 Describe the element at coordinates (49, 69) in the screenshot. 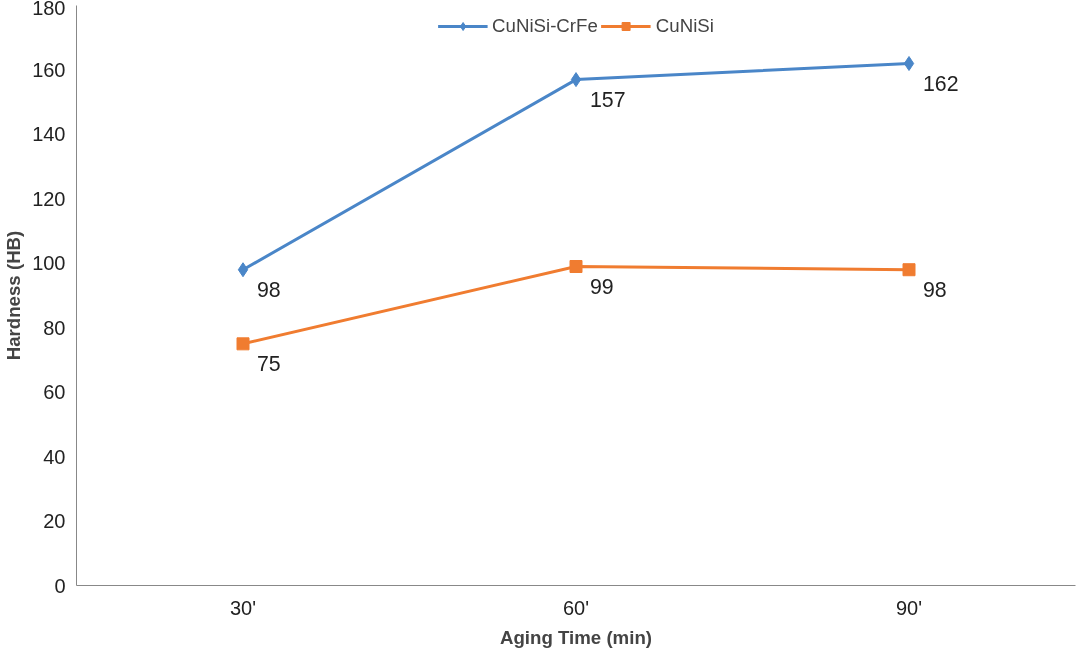

I see `y-tick-label: 160` at that location.